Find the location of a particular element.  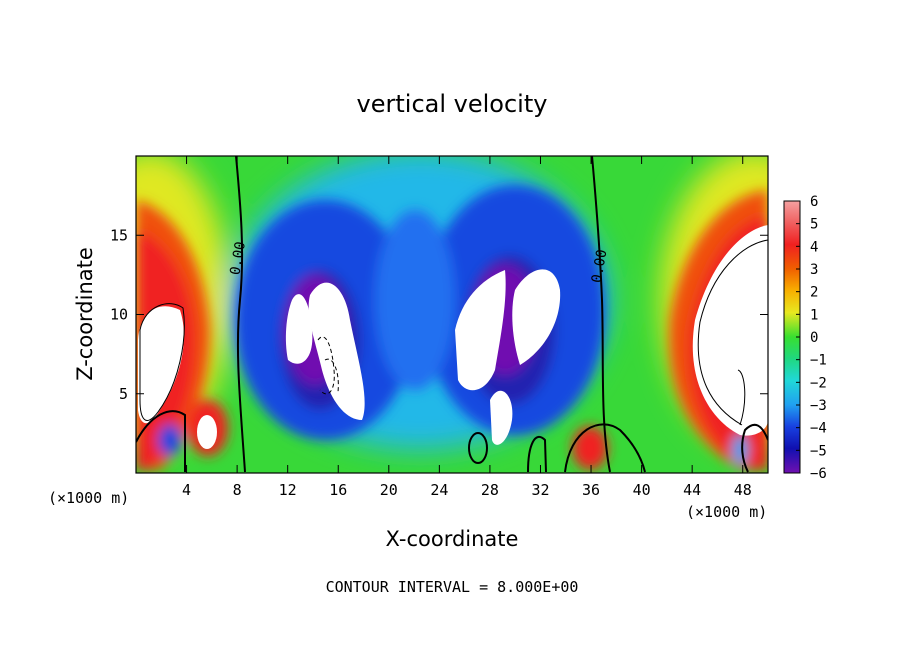

zero-contour-right-corner is located at coordinates (754, 448).